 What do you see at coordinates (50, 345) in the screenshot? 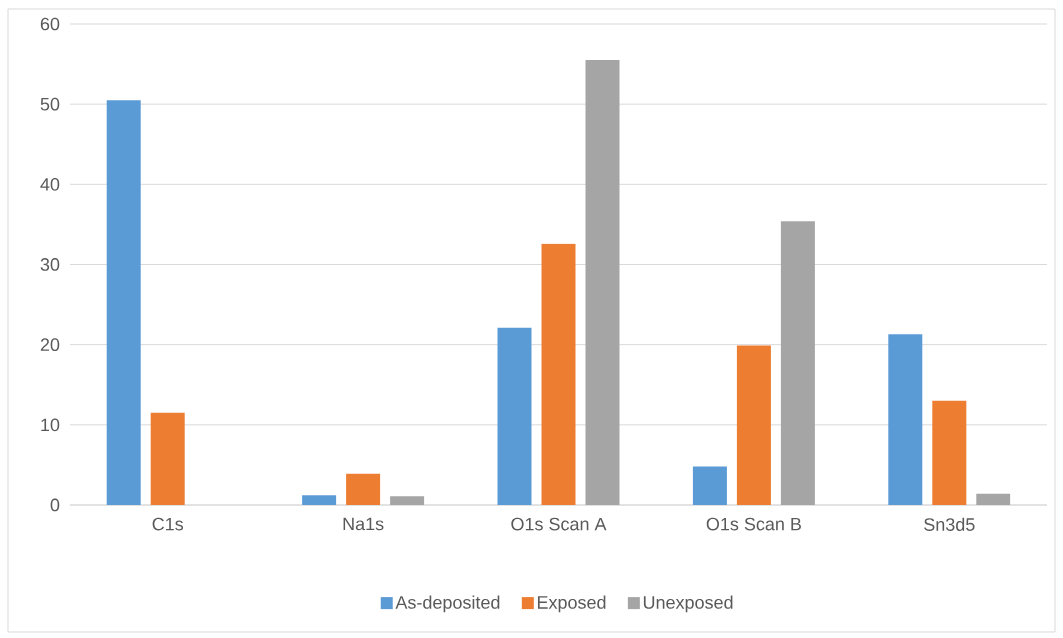
I see `y-tick-label: 20` at bounding box center [50, 345].